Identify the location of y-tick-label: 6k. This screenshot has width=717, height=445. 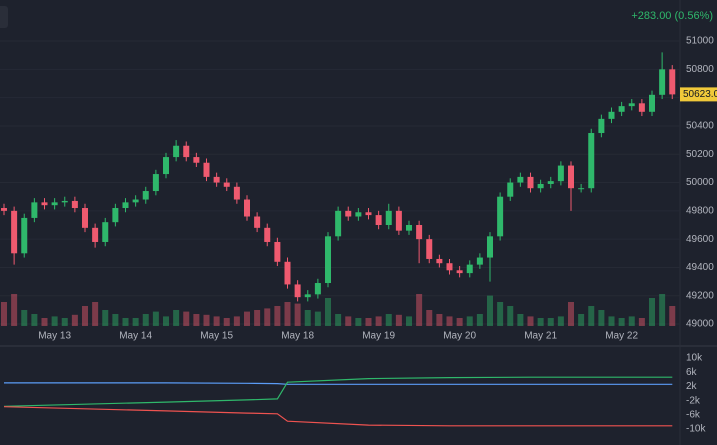
(692, 372).